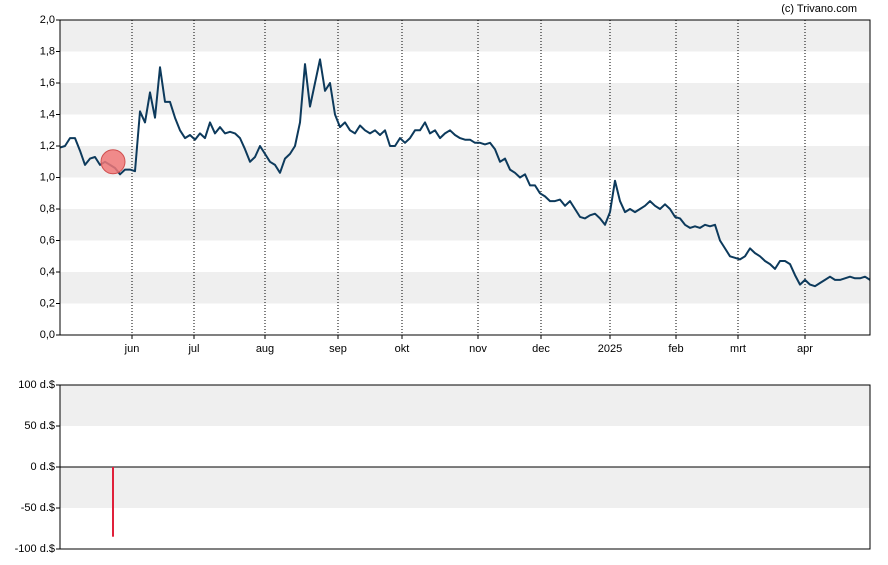 Image resolution: width=888 pixels, height=565 pixels. What do you see at coordinates (819, 9) in the screenshot?
I see `watermark: (c) Trivano.com` at bounding box center [819, 9].